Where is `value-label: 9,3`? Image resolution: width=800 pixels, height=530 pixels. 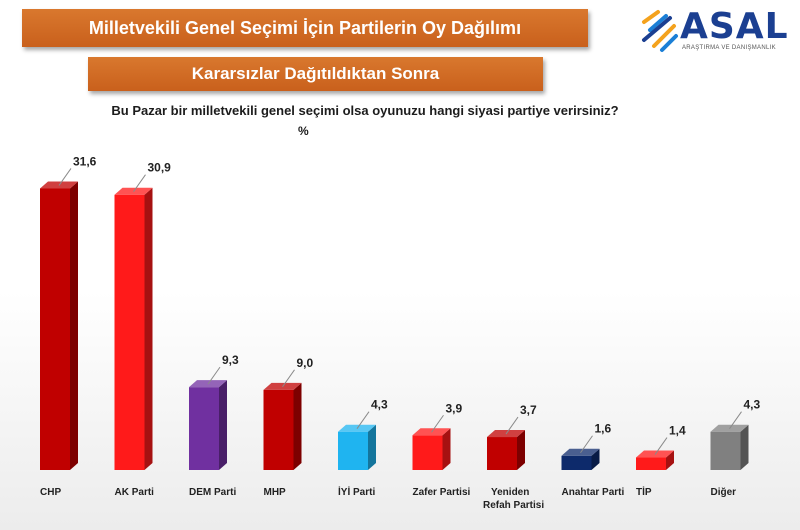 value-label: 9,3 is located at coordinates (230, 360).